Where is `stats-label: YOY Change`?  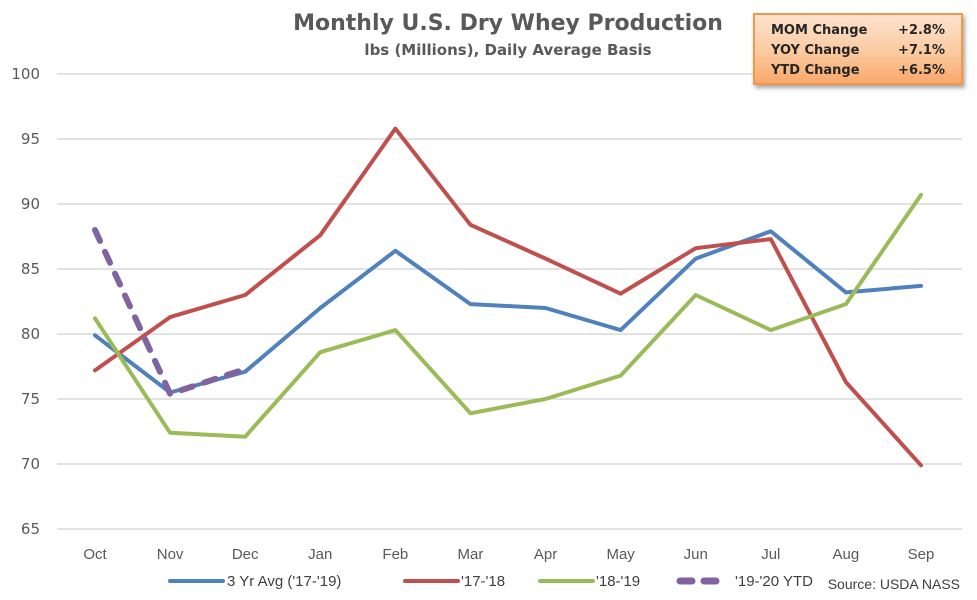 stats-label: YOY Change is located at coordinates (815, 50).